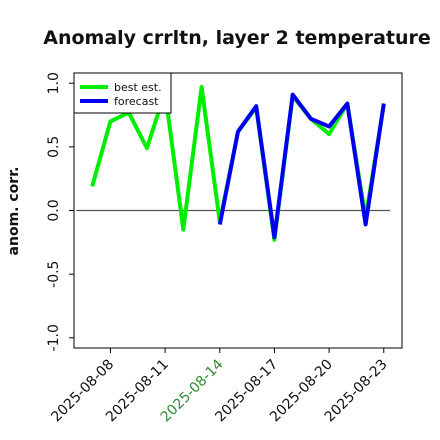 This screenshot has width=440, height=440. Describe the element at coordinates (54, 210) in the screenshot. I see `y-tick-label: 0.0` at that location.